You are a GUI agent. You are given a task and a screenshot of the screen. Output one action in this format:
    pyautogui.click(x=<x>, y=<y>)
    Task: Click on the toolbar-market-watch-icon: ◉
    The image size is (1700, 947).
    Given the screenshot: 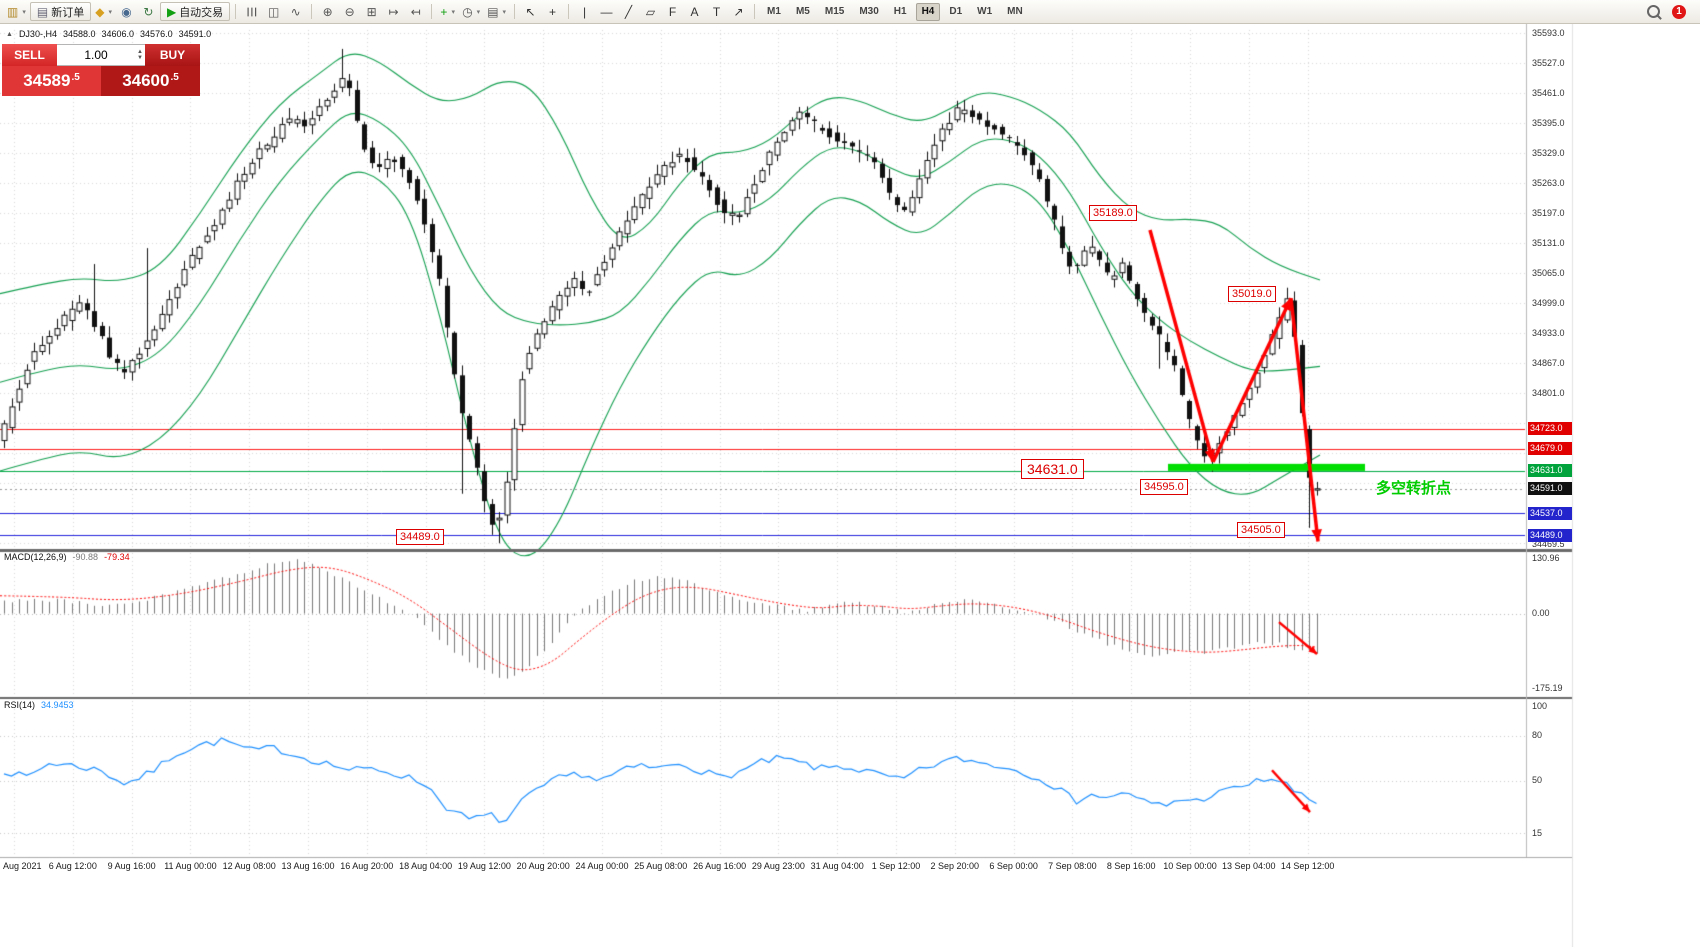 What is the action you would take?
    pyautogui.click(x=126, y=11)
    